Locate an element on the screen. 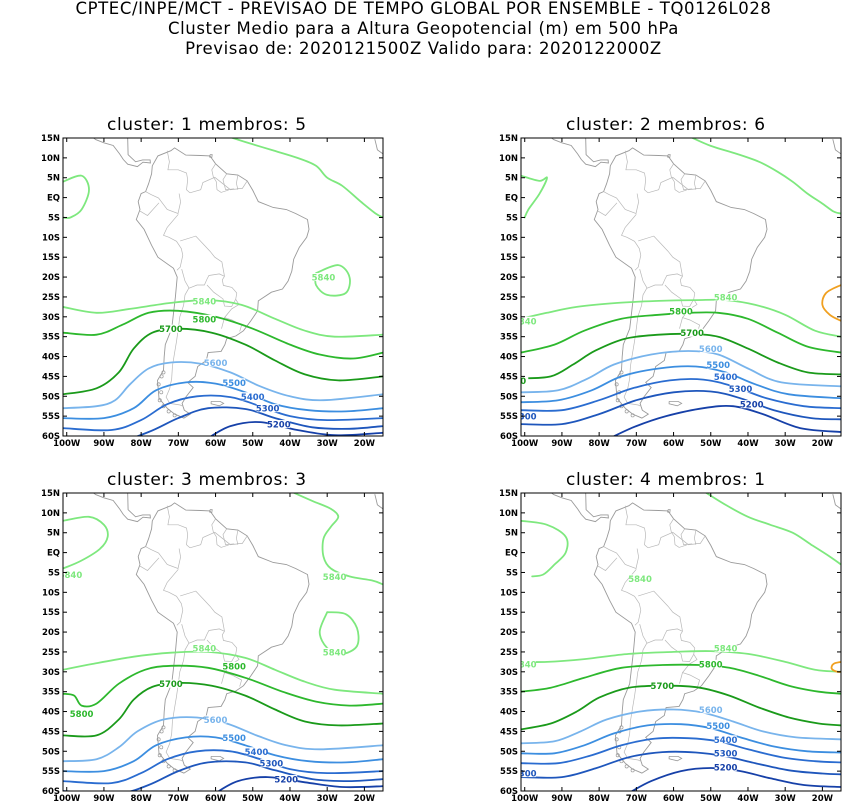 The width and height of the screenshot is (847, 803). lat-label: EQ is located at coordinates (53, 554).